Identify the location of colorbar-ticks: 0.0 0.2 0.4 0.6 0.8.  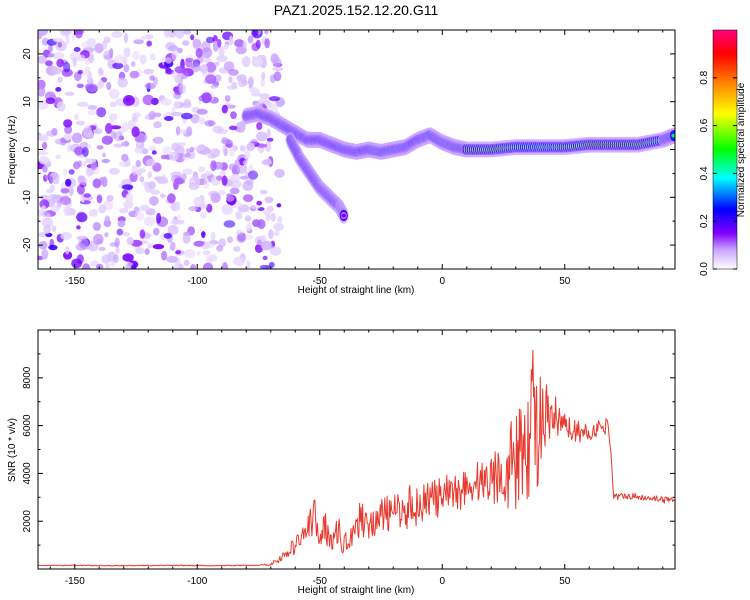
(718, 173).